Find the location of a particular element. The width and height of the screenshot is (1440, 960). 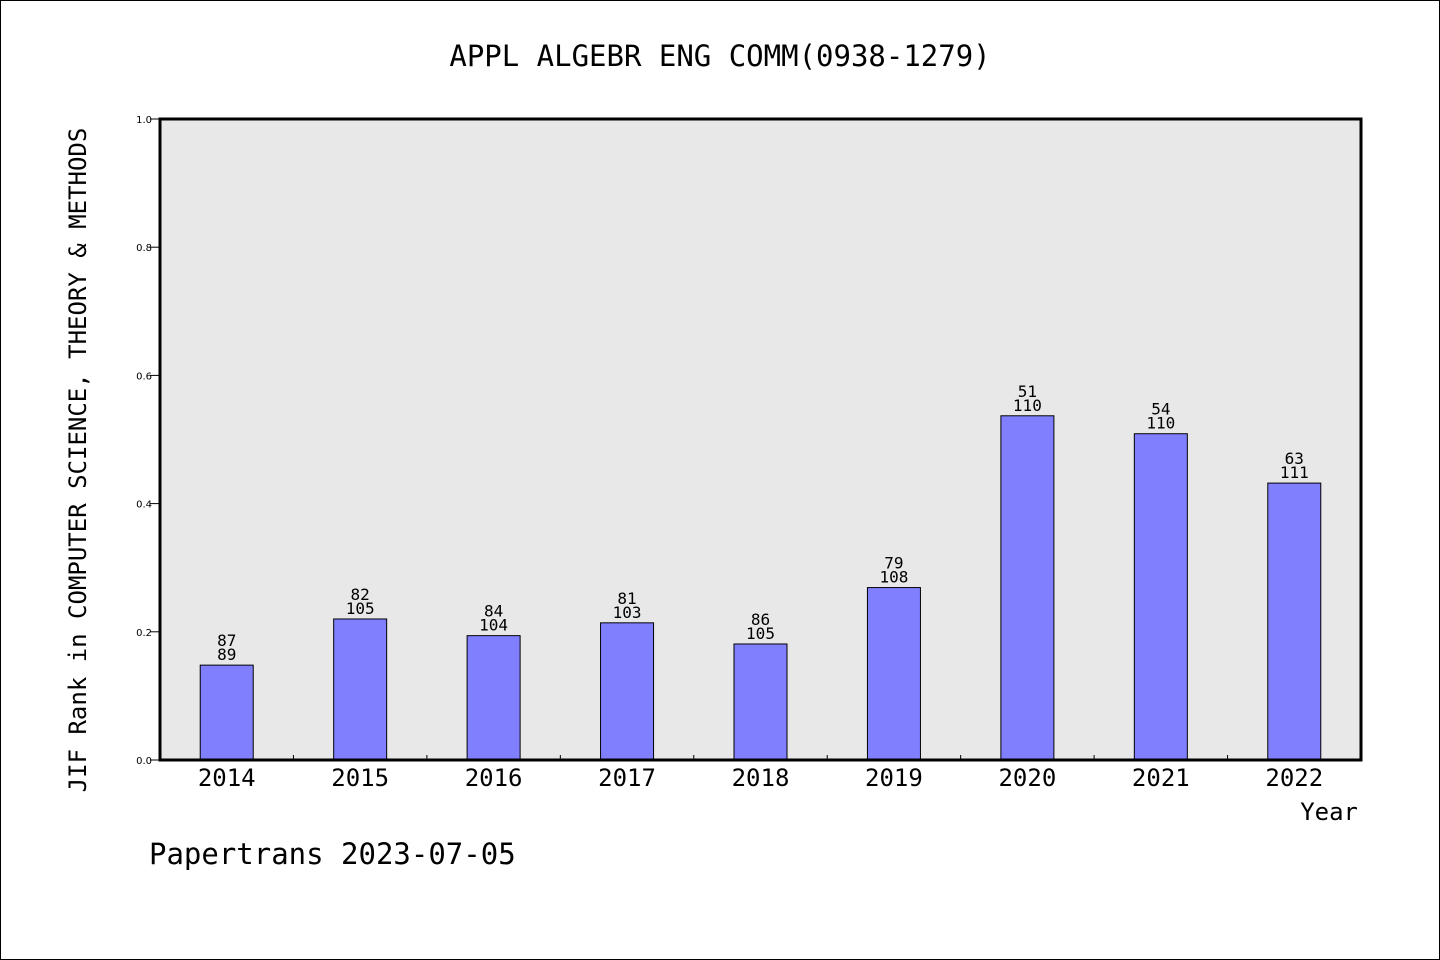

x-tick-label: 2017 is located at coordinates (627, 778).